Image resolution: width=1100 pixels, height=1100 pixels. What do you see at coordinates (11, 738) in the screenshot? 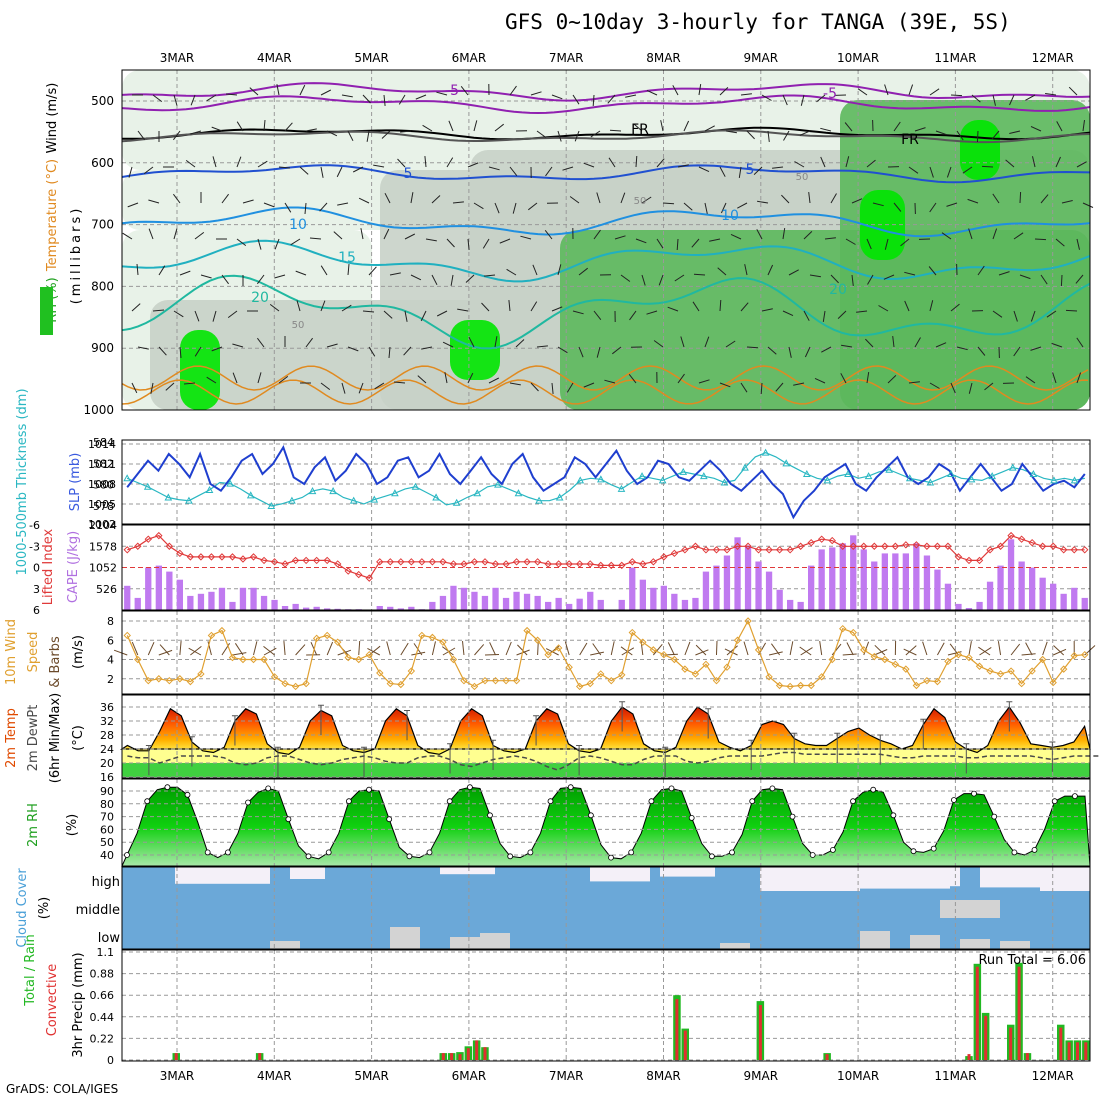
I see `temp-title: 2m Temp` at bounding box center [11, 738].